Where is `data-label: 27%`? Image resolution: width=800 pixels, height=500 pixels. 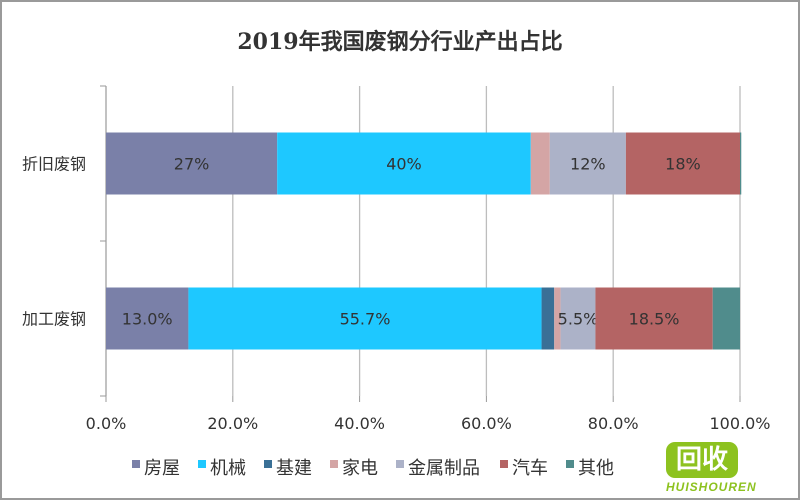
data-label: 27% is located at coordinates (192, 164).